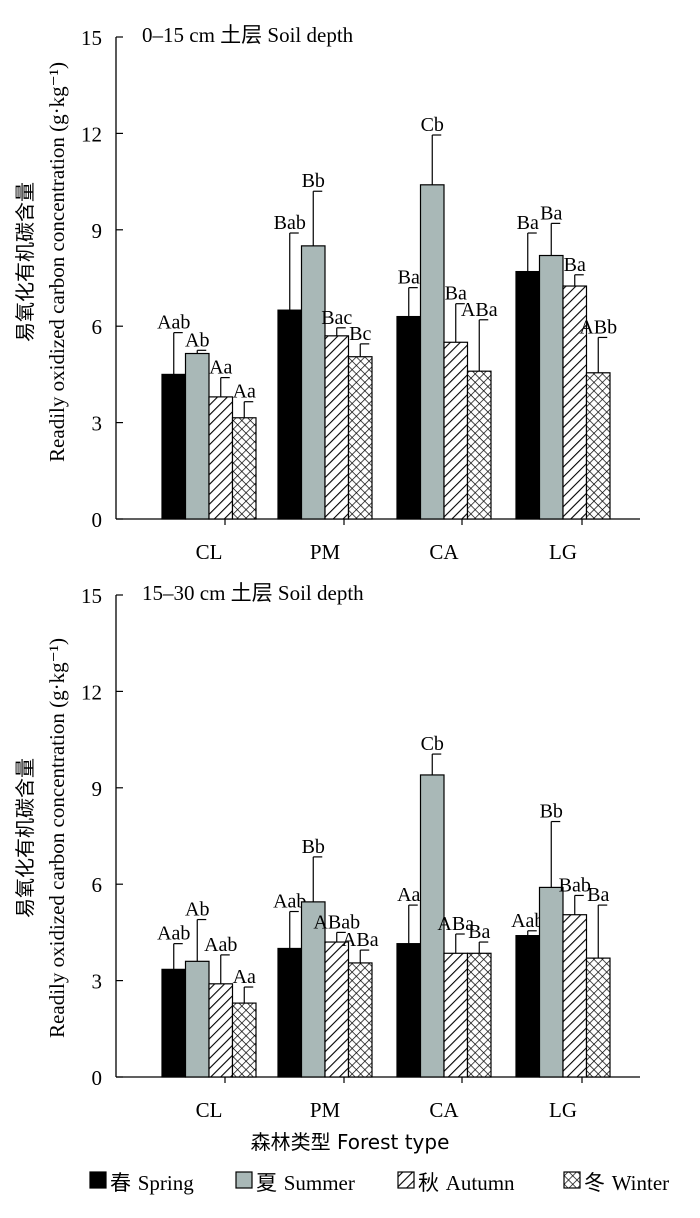  I want to click on panel-2-title: 15–30 cm 土层 Soil depth, so click(253, 593).